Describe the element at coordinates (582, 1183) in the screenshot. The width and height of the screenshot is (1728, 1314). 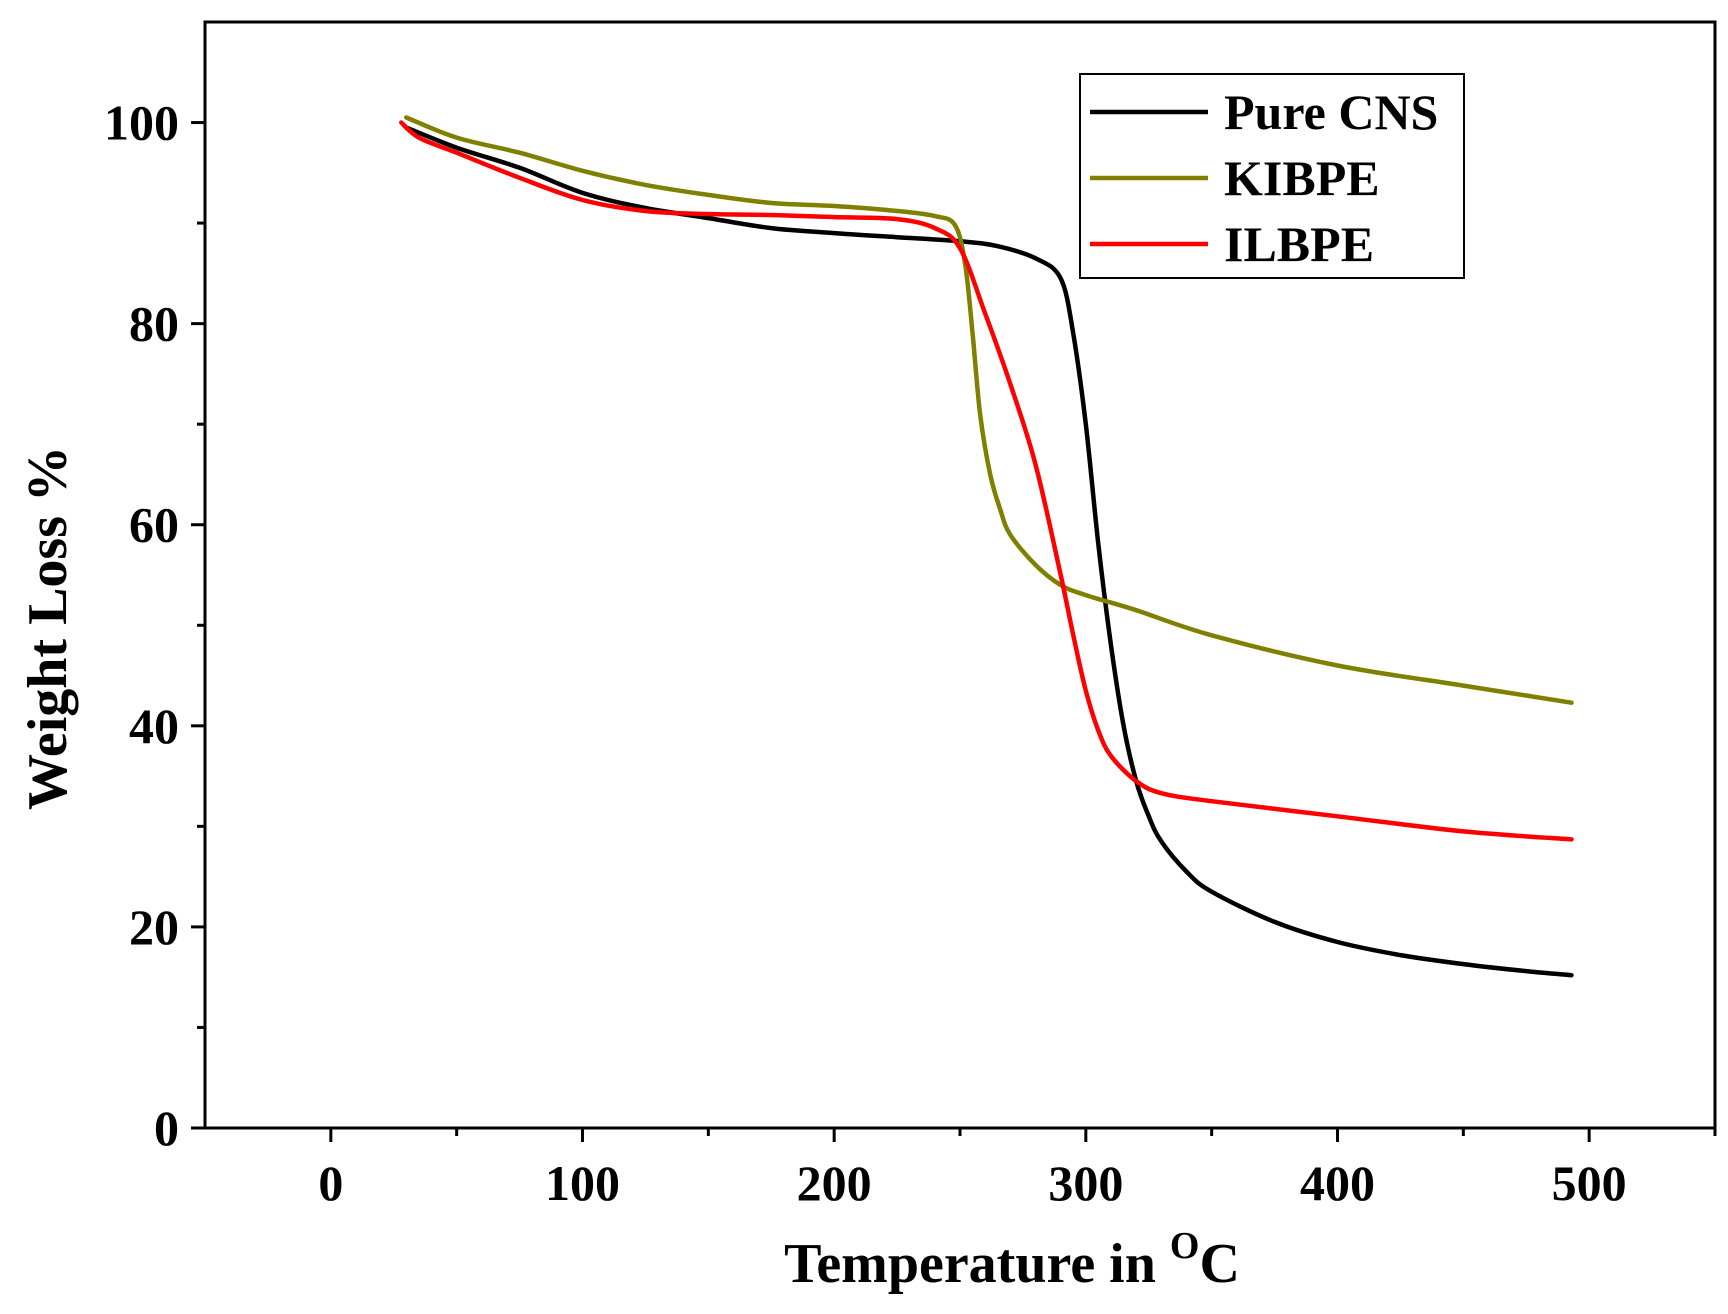
I see `x-tick-label: 100` at that location.